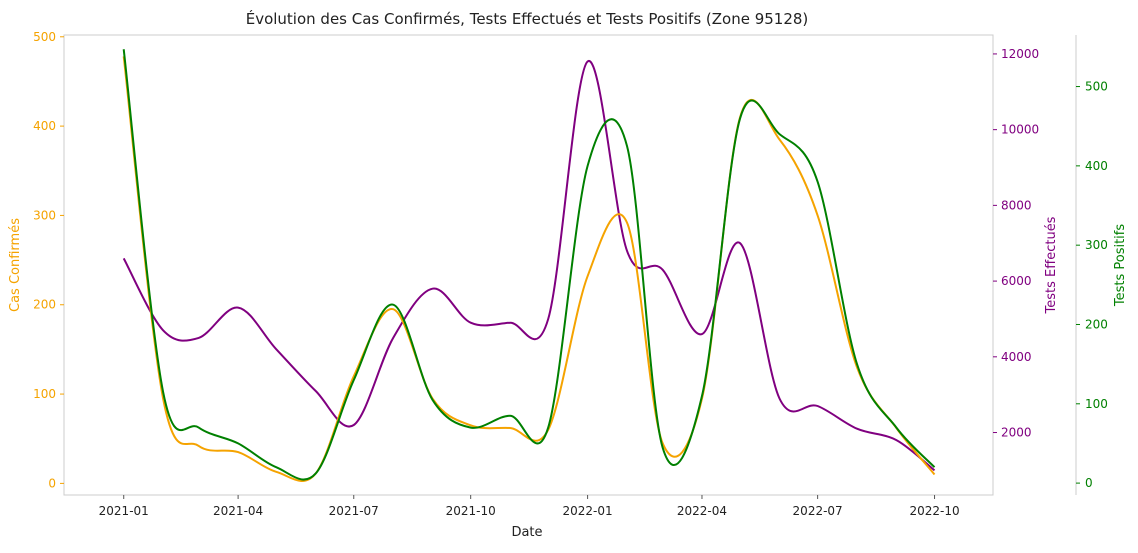  I want to click on y-tick-label-left: 200, so click(44, 305).